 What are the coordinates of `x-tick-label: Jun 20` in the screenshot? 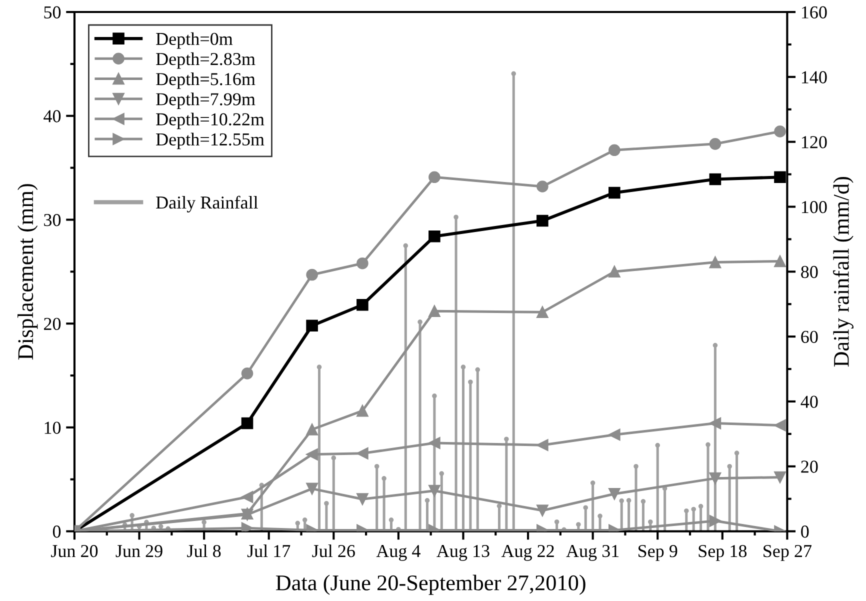 It's located at (74, 551).